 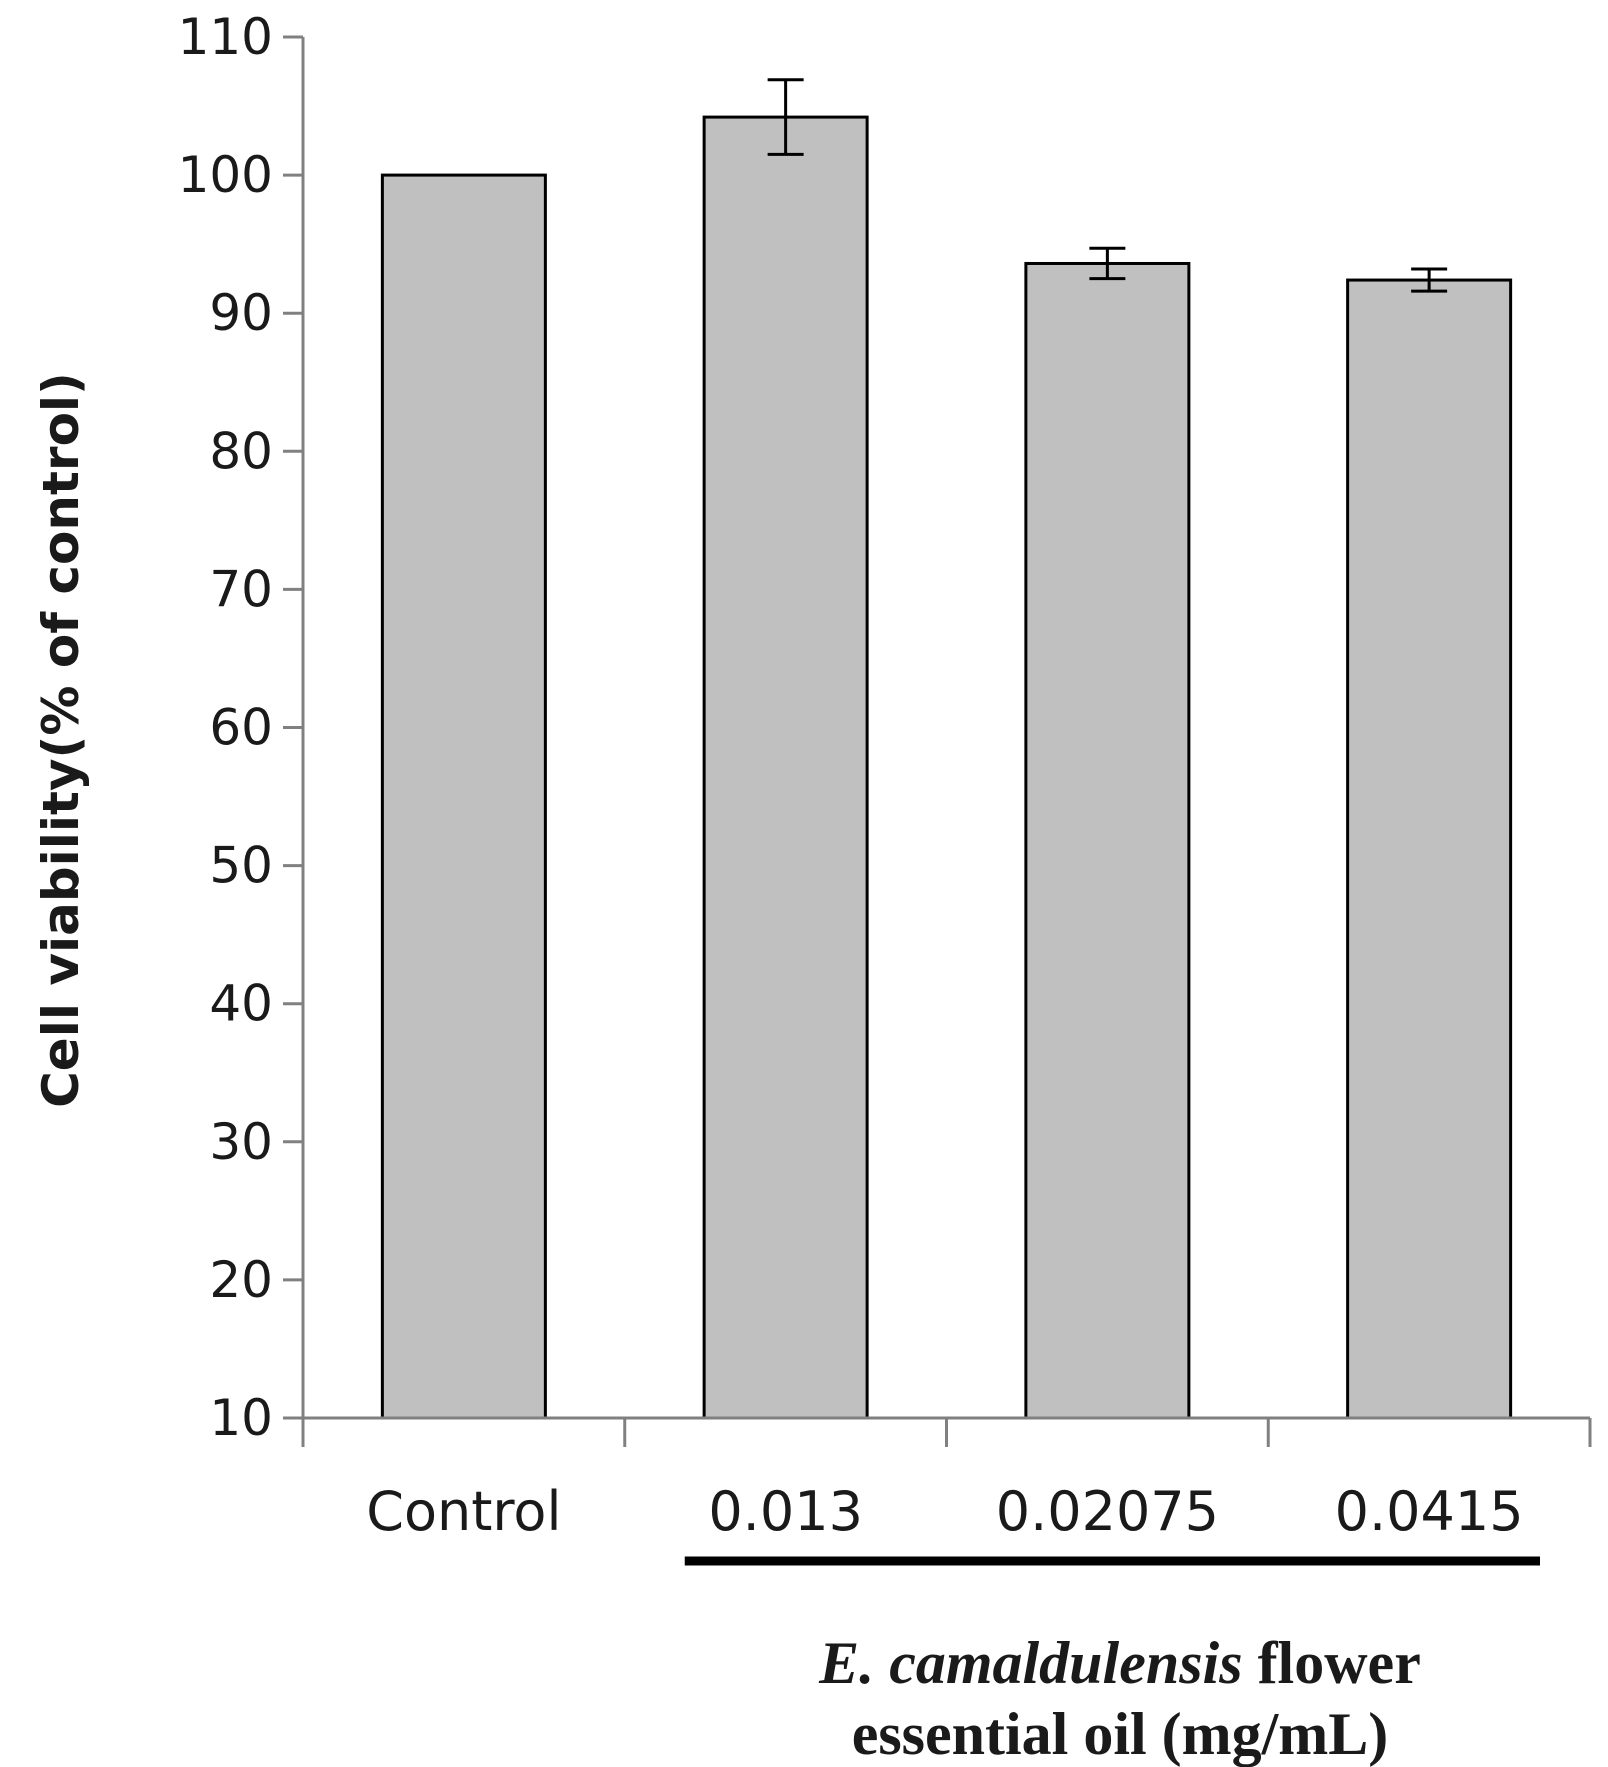 I want to click on y-tick-label: 60, so click(x=241, y=728).